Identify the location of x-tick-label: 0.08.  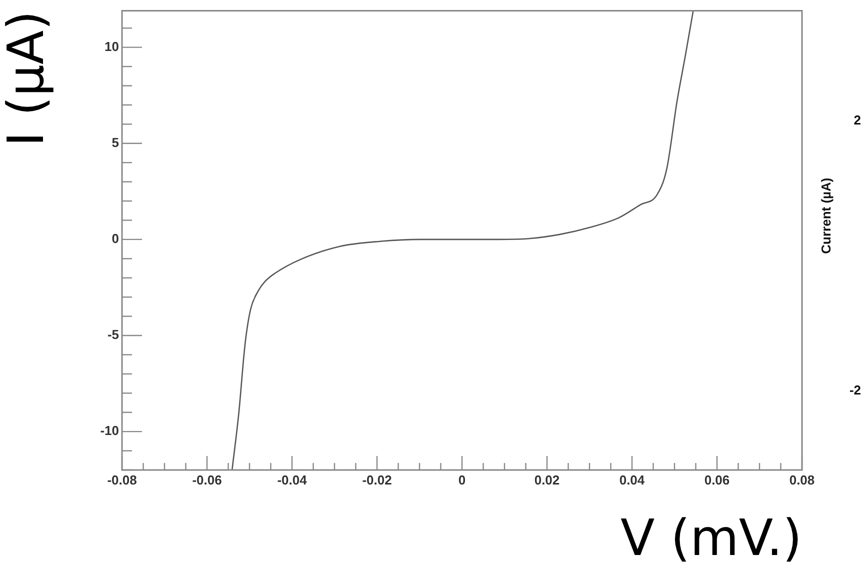
(802, 480).